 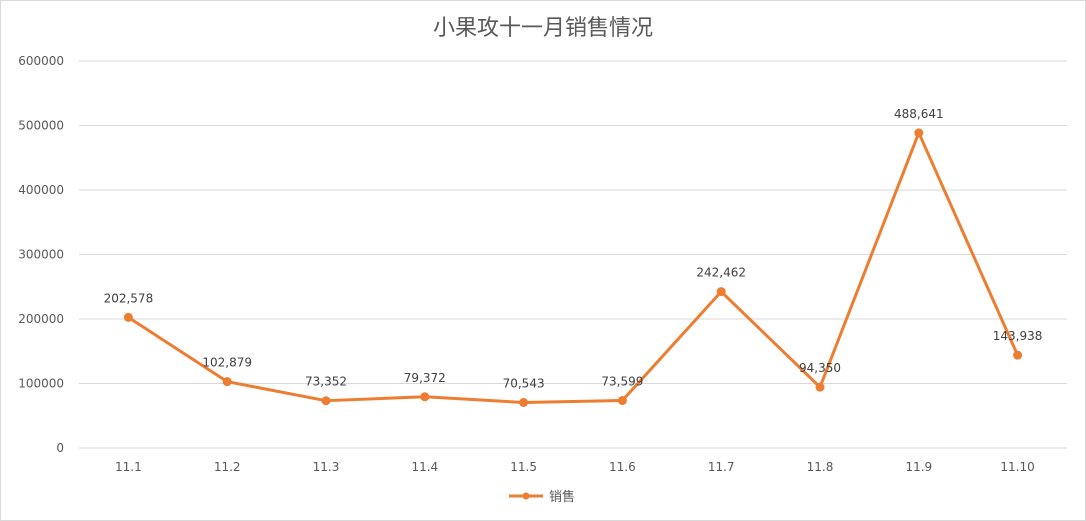 I want to click on y-tick-label: 0, so click(x=60, y=448).